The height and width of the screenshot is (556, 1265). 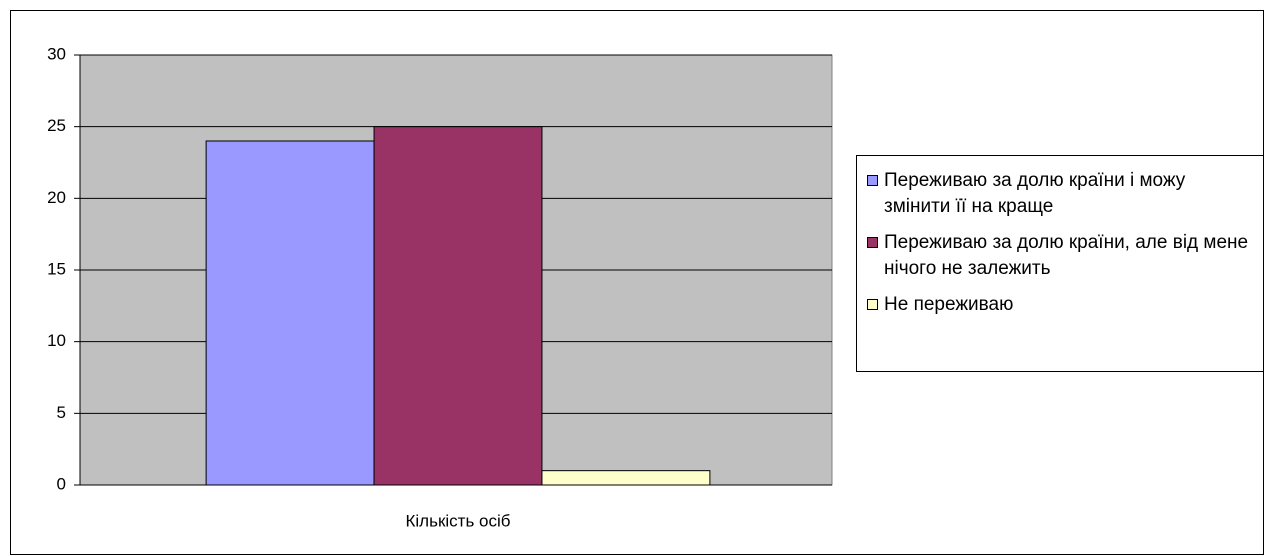 I want to click on legend-label: Не переживаю, so click(x=949, y=304).